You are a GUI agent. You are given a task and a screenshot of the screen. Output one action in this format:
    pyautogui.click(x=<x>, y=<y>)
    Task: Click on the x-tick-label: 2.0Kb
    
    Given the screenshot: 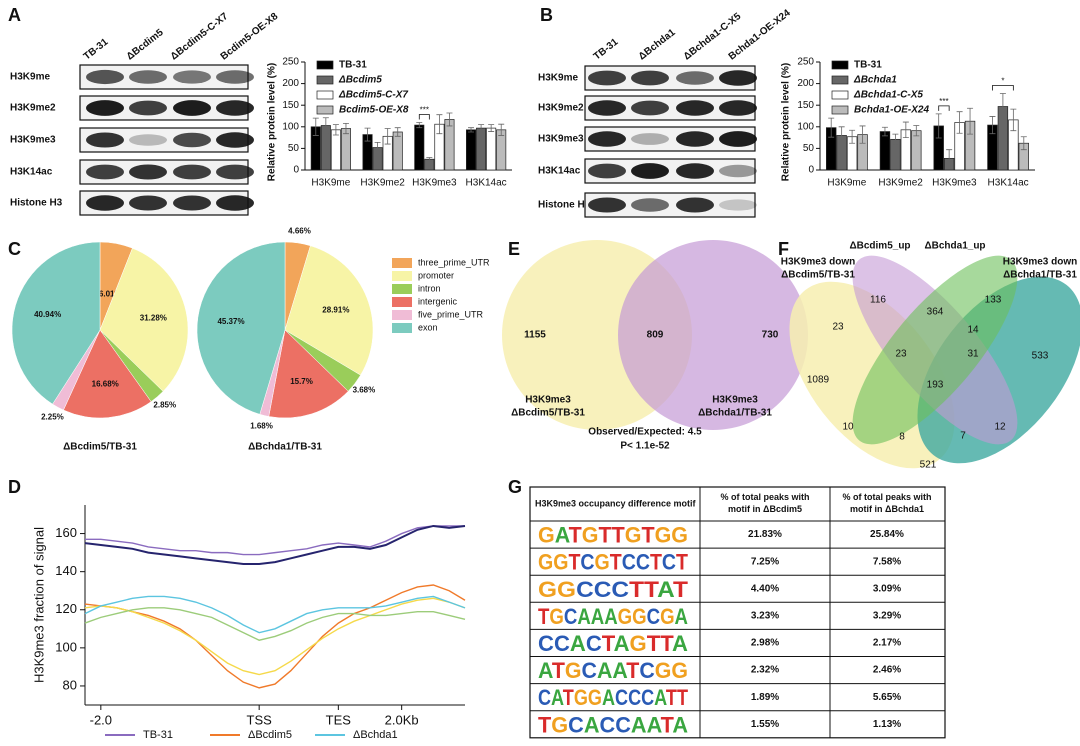 What is the action you would take?
    pyautogui.click(x=402, y=719)
    